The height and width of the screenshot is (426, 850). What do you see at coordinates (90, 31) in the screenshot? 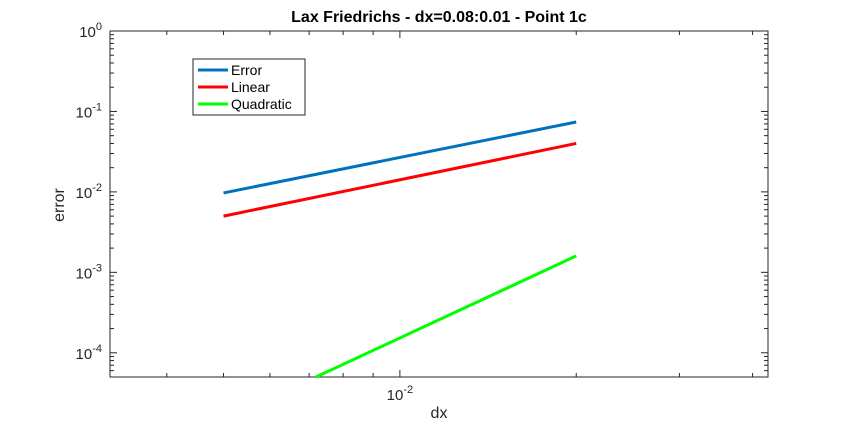
I see `y-tick-label: 10⁰` at bounding box center [90, 31].